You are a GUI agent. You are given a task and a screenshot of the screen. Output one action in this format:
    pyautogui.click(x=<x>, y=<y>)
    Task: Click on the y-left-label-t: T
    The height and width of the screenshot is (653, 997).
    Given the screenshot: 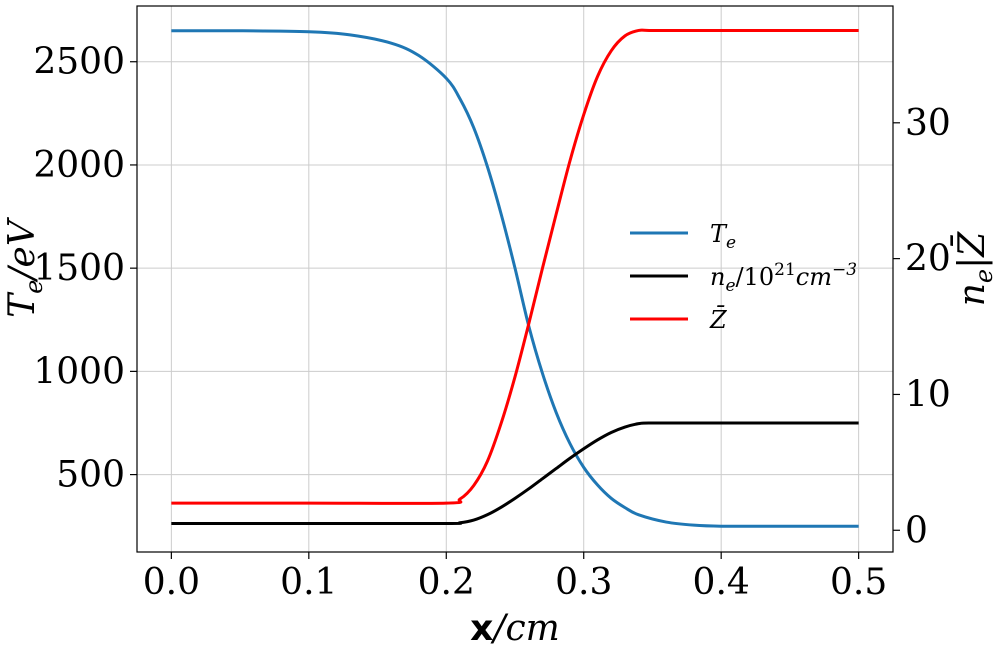 What is the action you would take?
    pyautogui.click(x=22, y=304)
    